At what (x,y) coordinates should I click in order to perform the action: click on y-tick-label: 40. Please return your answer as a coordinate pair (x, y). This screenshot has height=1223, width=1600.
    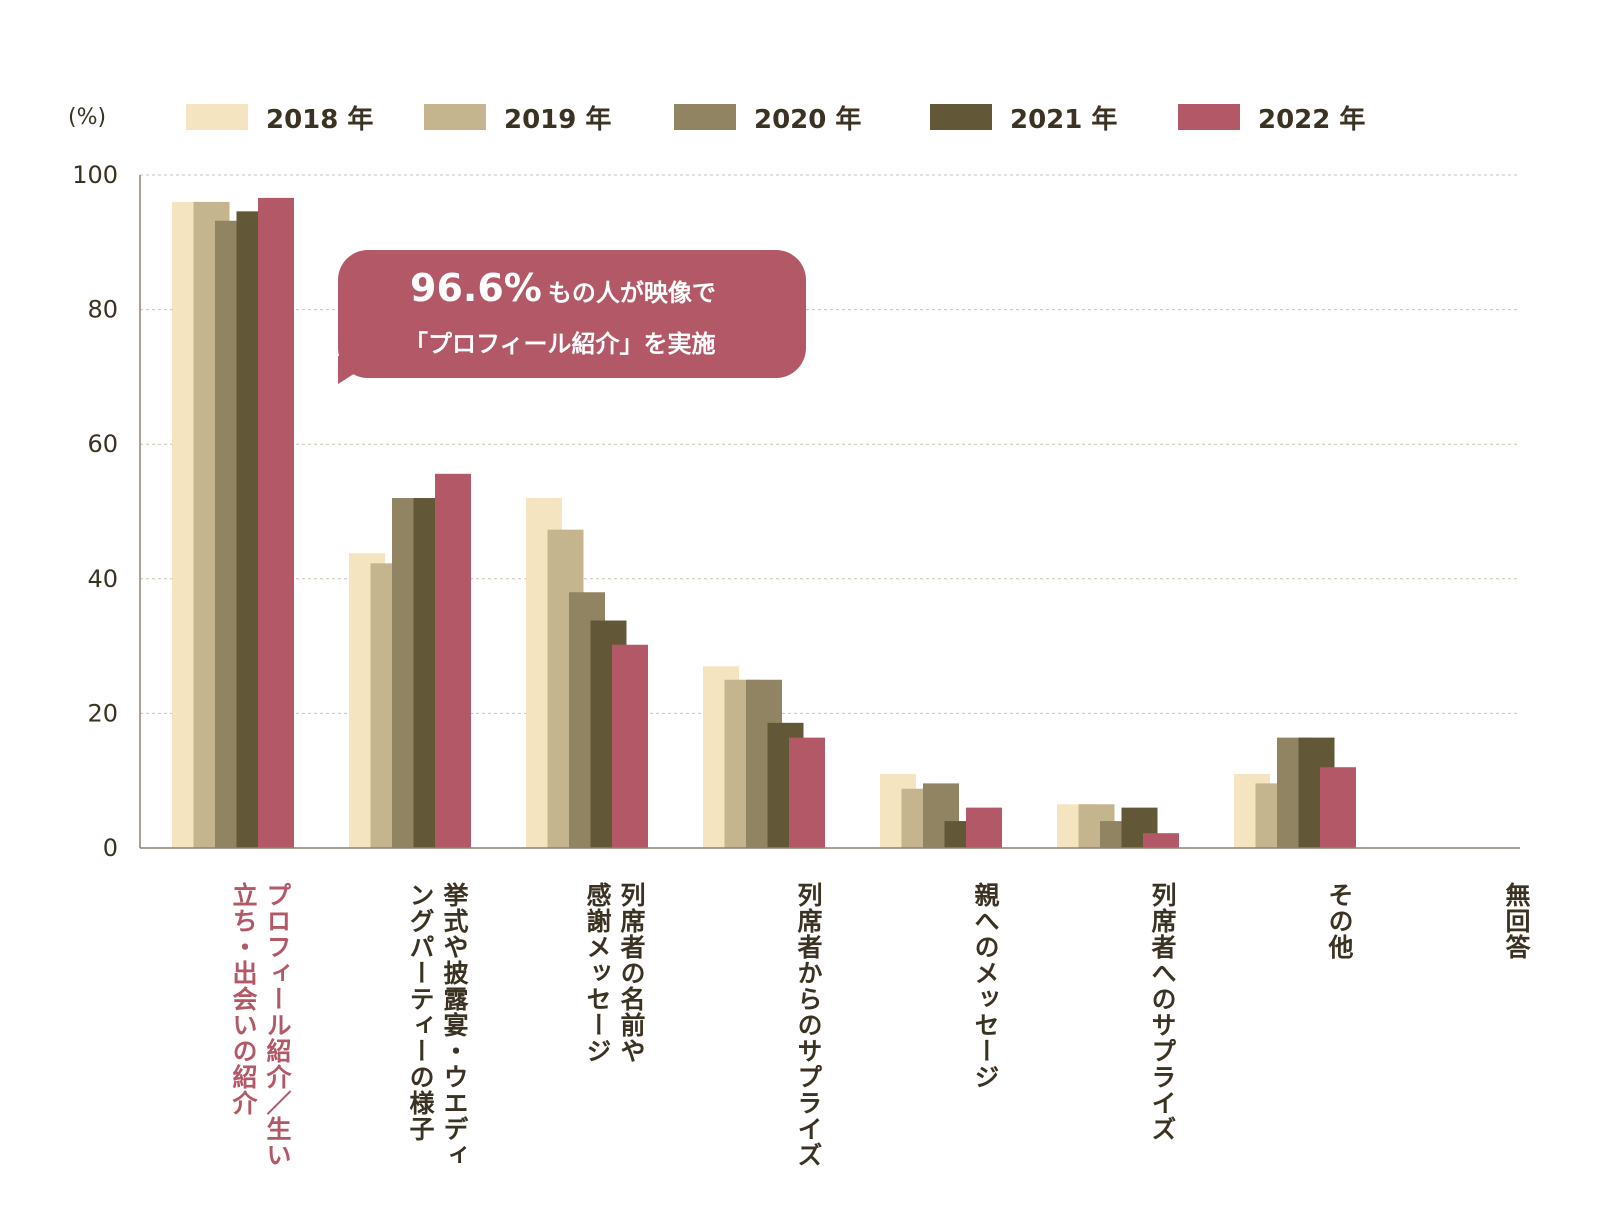
    Looking at the image, I should click on (102, 579).